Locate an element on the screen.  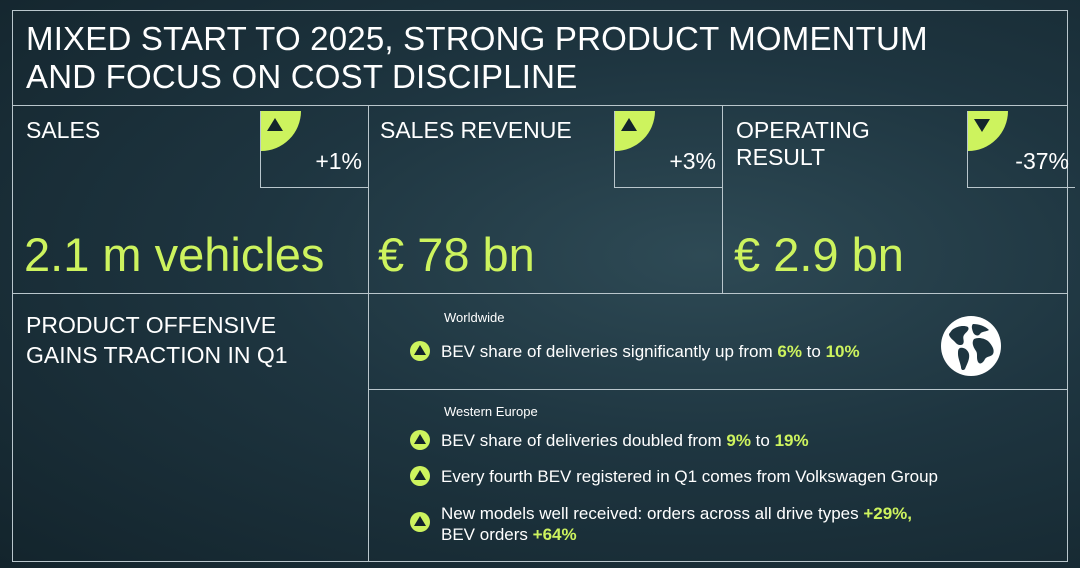
region-label-worldwide: Worldwide is located at coordinates (474, 317).